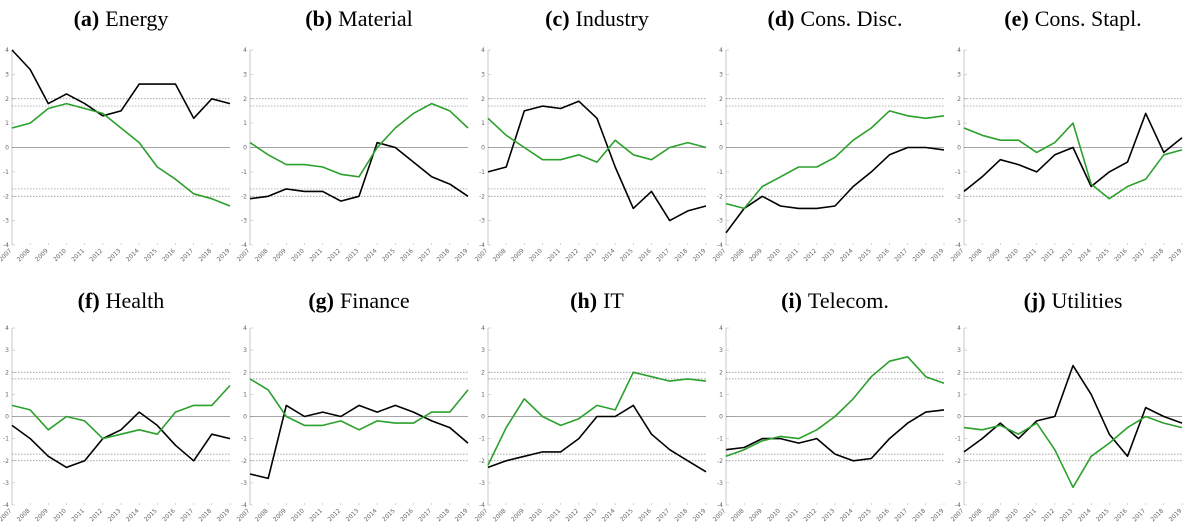  Describe the element at coordinates (87, 18) in the screenshot. I see `panel-label: (a)` at that location.